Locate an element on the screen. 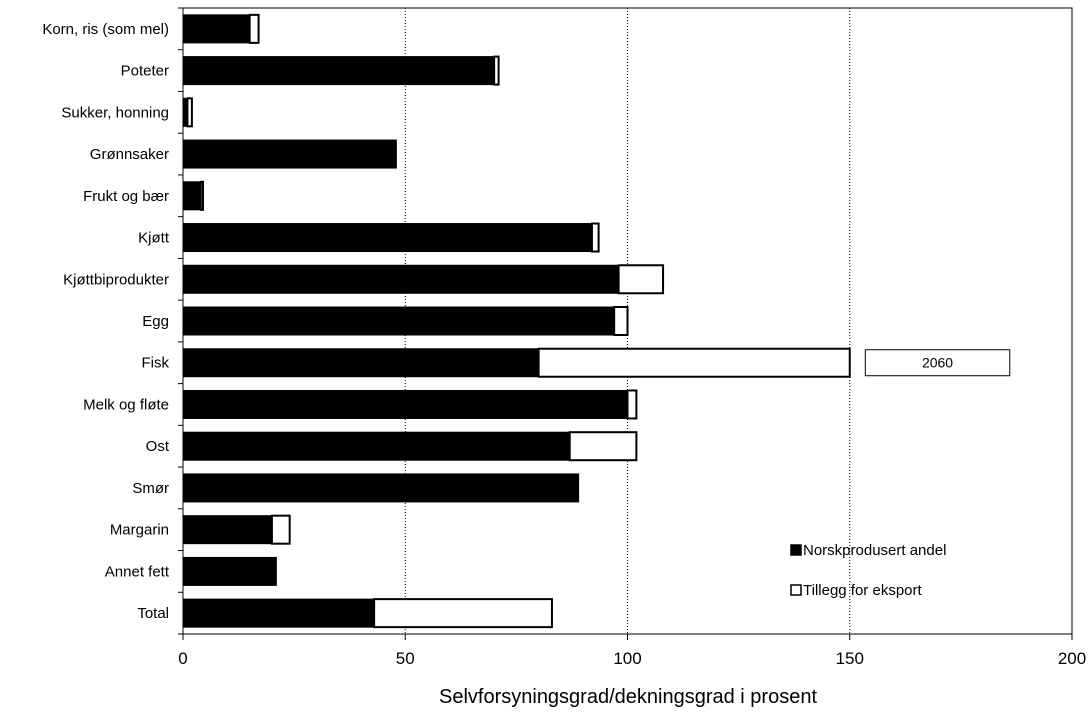  category-label: Smør is located at coordinates (150, 488).